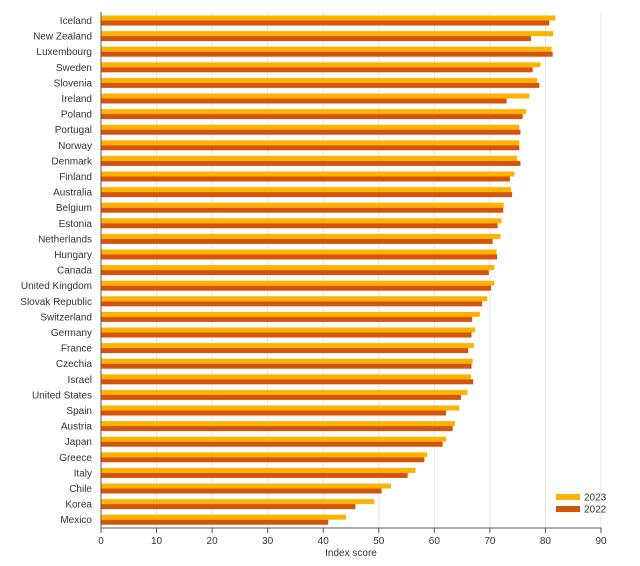 This screenshot has width=640, height=566. I want to click on x-tick-label: 50, so click(379, 541).